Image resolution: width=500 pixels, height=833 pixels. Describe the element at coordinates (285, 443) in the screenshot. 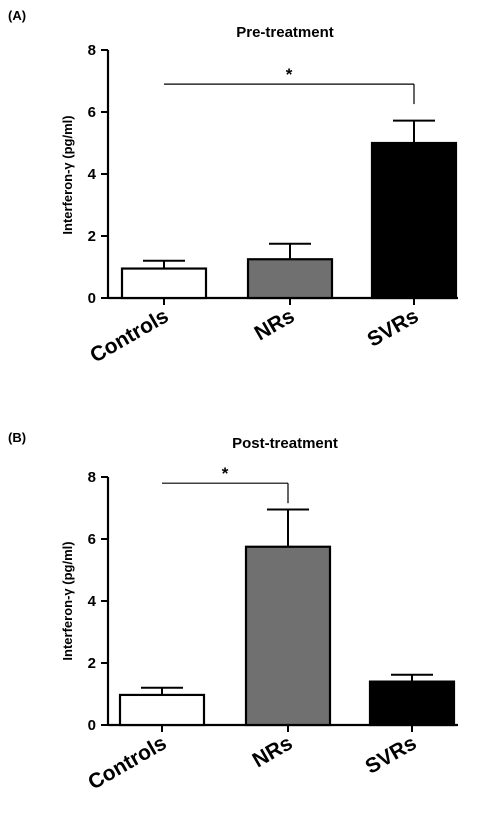

I see `chart-b-title: Post-treatment` at that location.